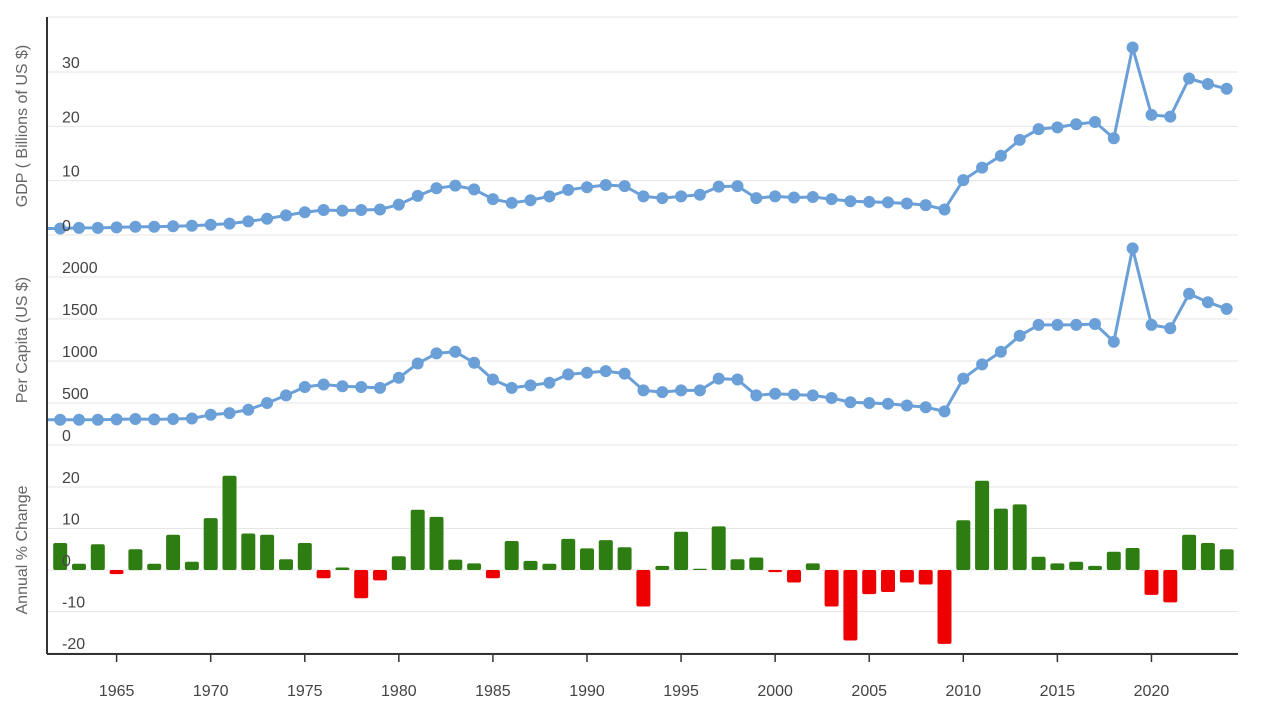 The height and width of the screenshot is (722, 1262). What do you see at coordinates (305, 691) in the screenshot?
I see `x-tick-label: 1975` at bounding box center [305, 691].